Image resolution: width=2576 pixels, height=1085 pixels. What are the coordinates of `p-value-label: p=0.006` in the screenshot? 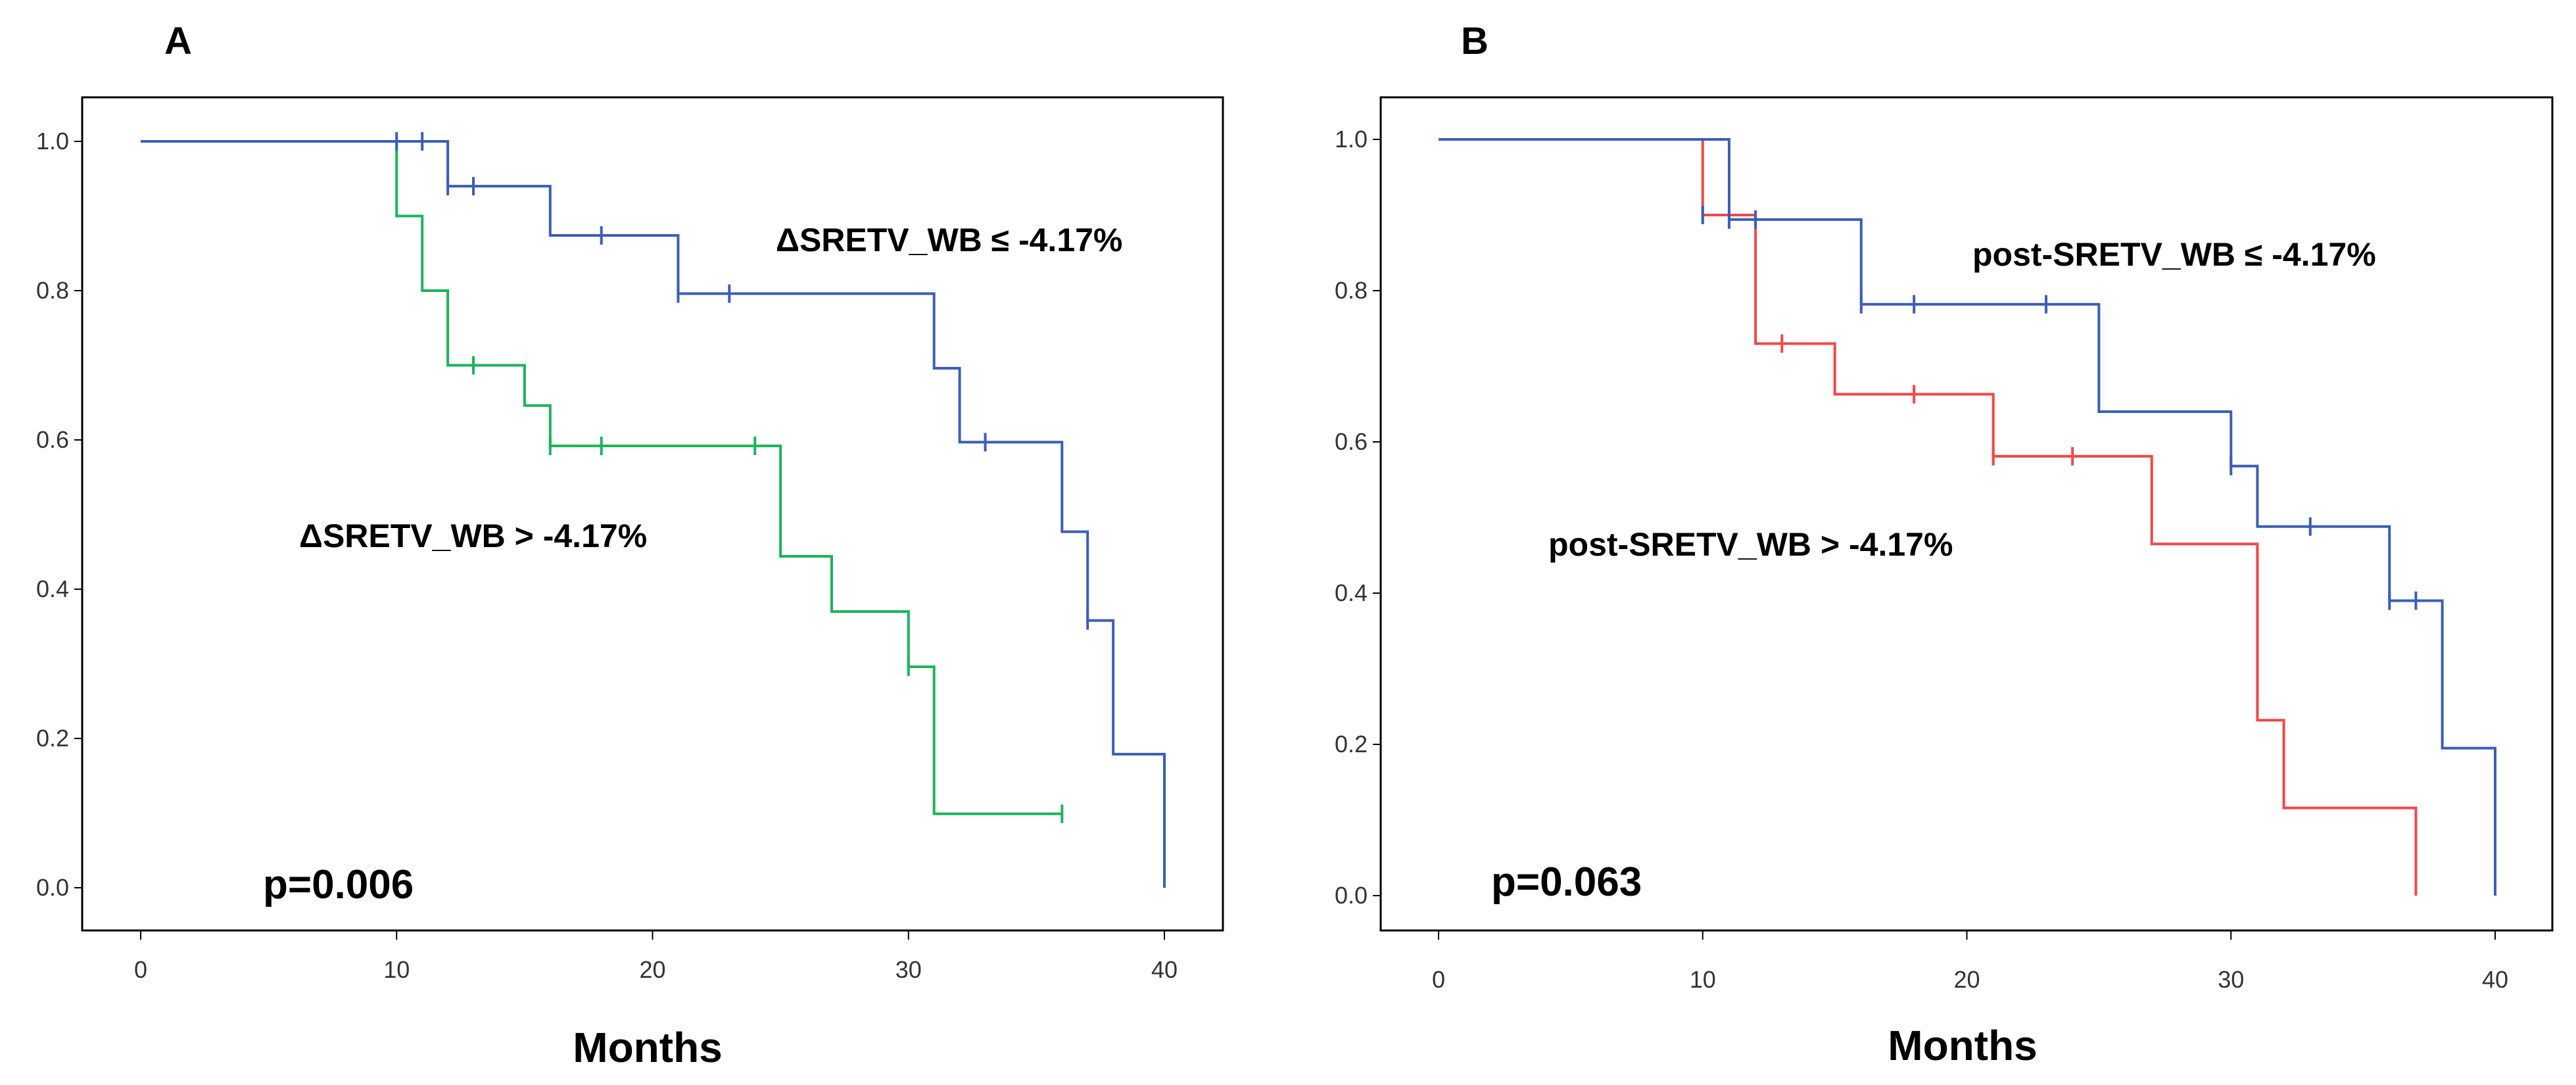 It's located at (339, 885).